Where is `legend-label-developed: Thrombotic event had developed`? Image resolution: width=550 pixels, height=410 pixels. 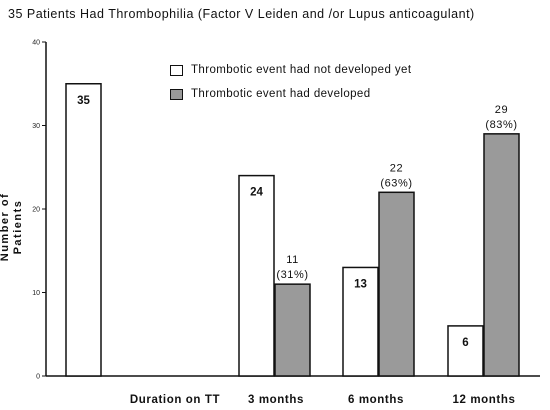
legend-label-developed: Thrombotic event had developed is located at coordinates (281, 94).